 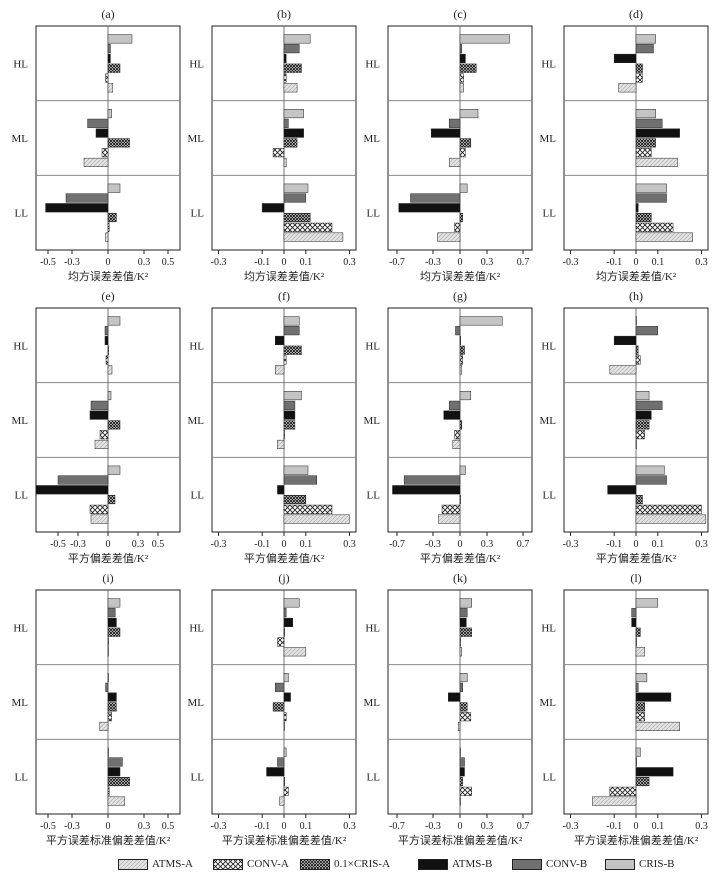 What do you see at coordinates (308, 227) in the screenshot?
I see `bar-conv-a-ll-b` at bounding box center [308, 227].